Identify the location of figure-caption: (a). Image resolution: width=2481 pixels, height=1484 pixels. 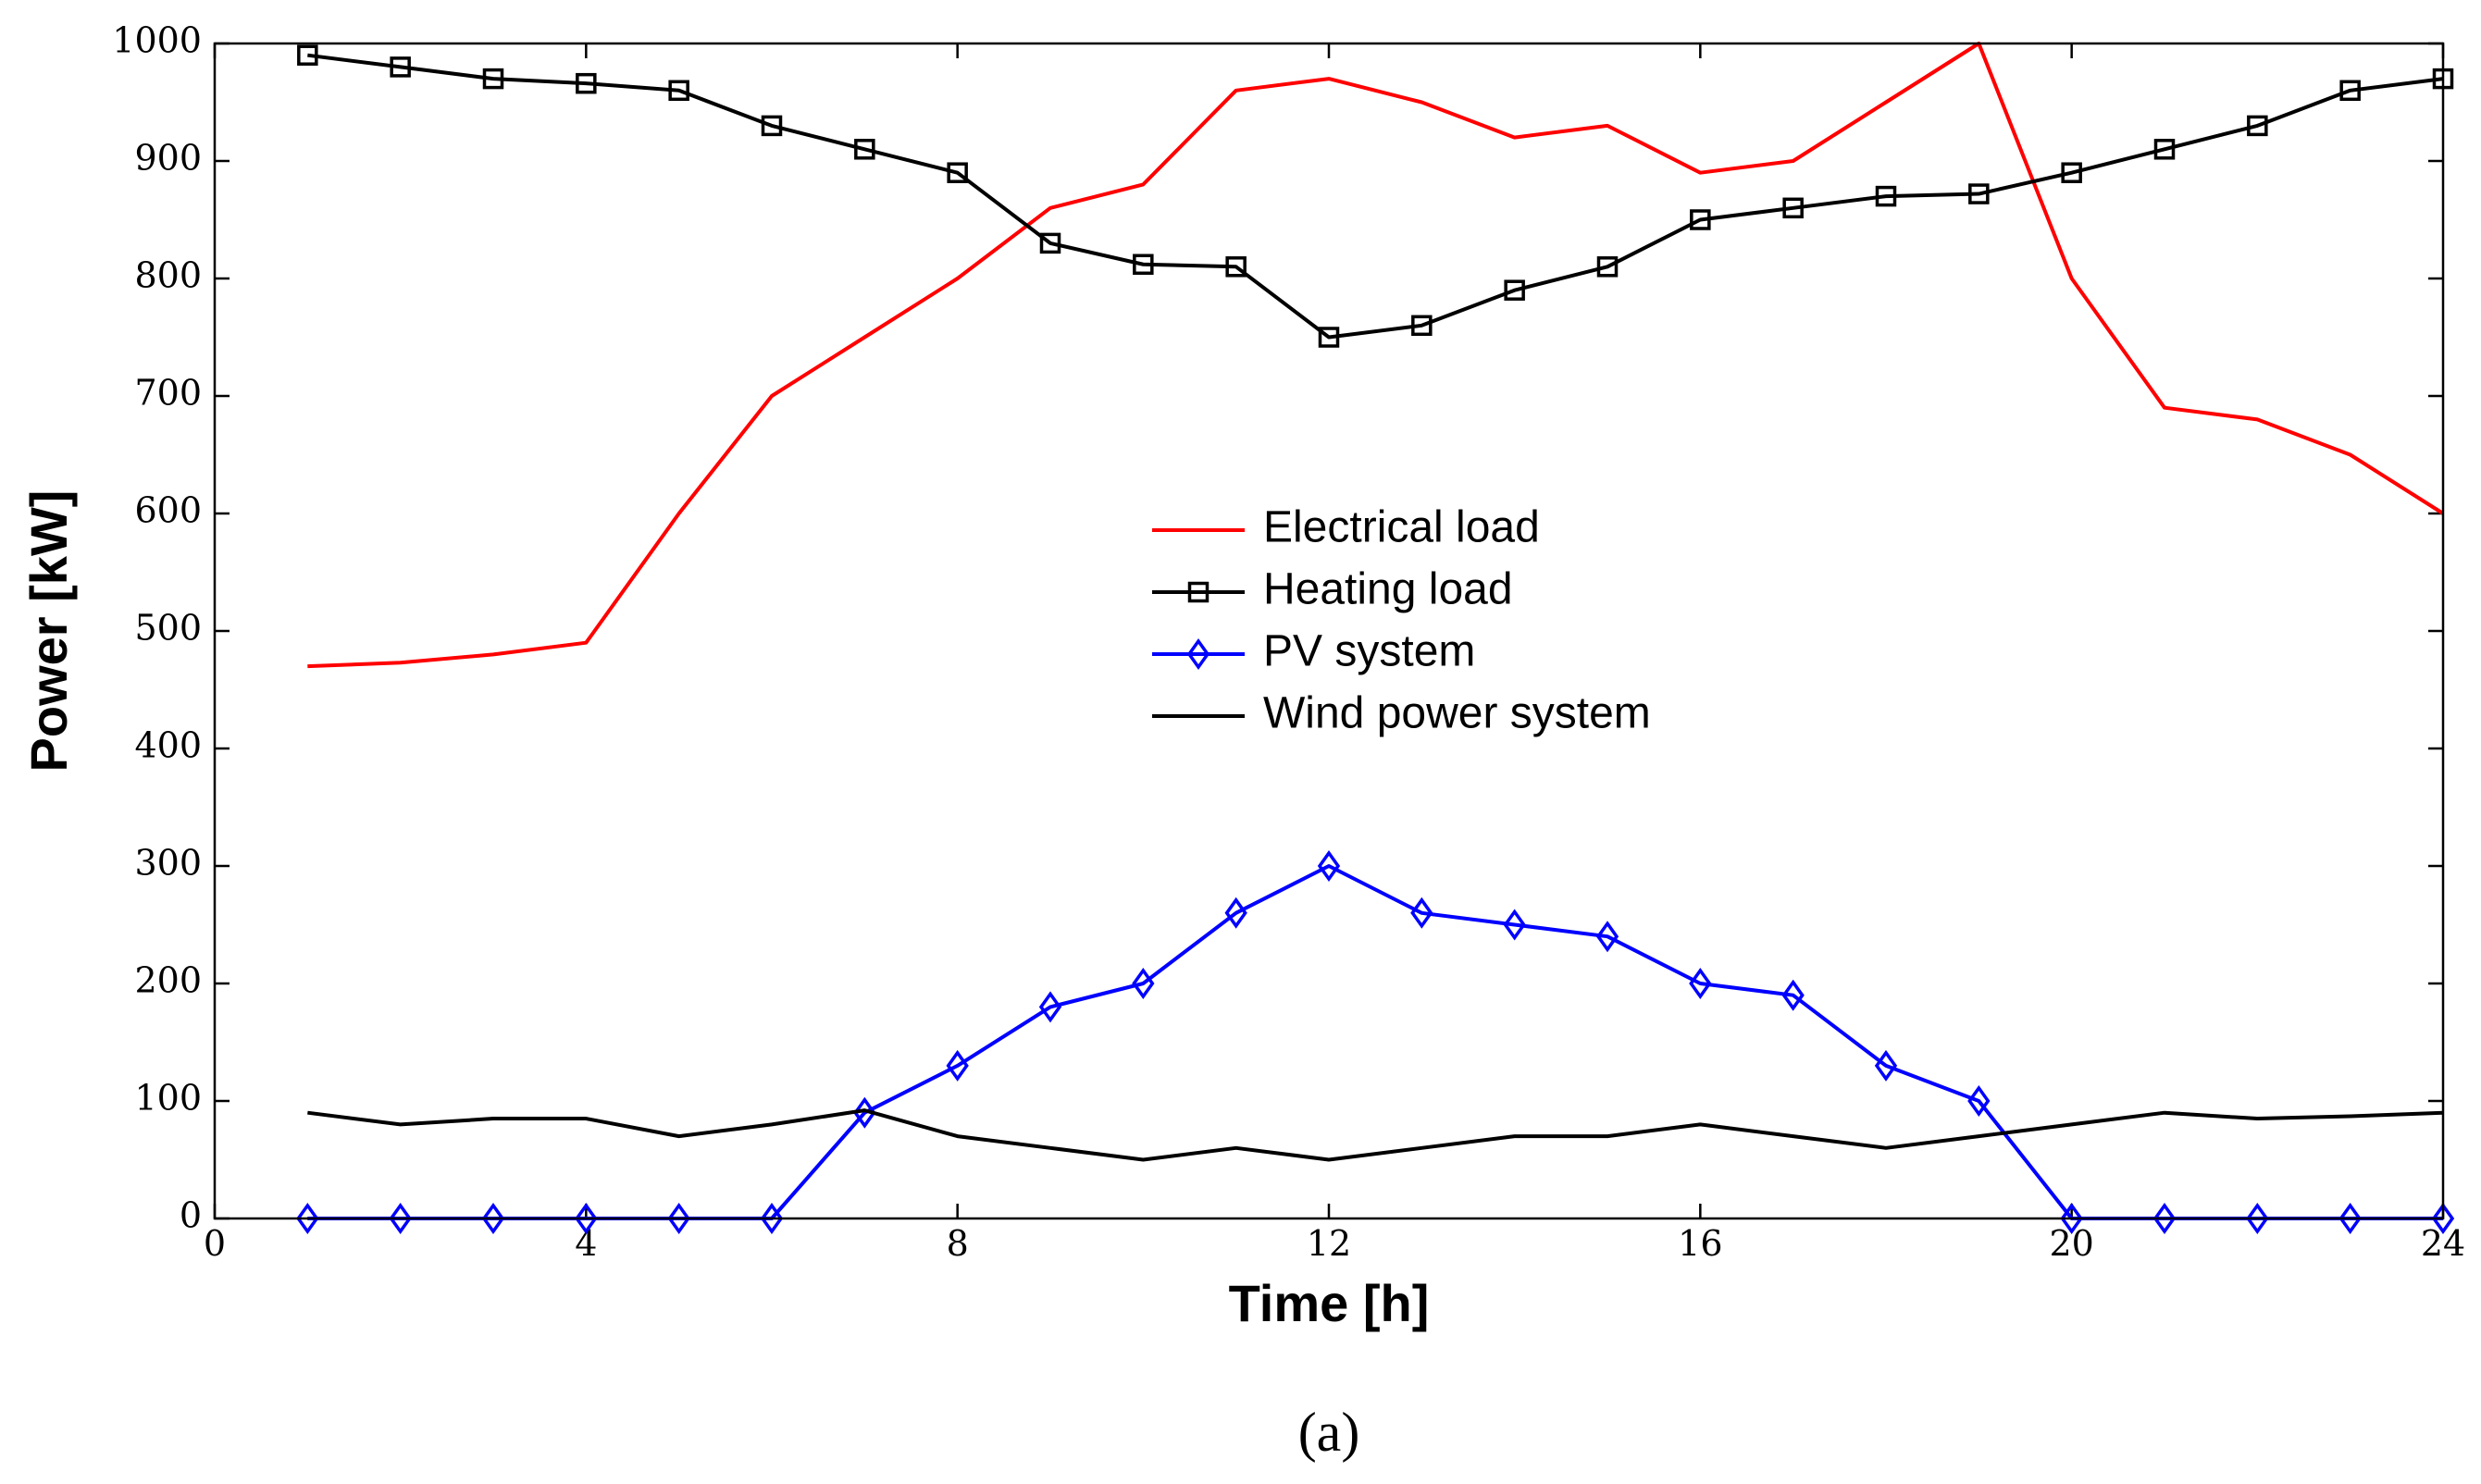
(1329, 1433).